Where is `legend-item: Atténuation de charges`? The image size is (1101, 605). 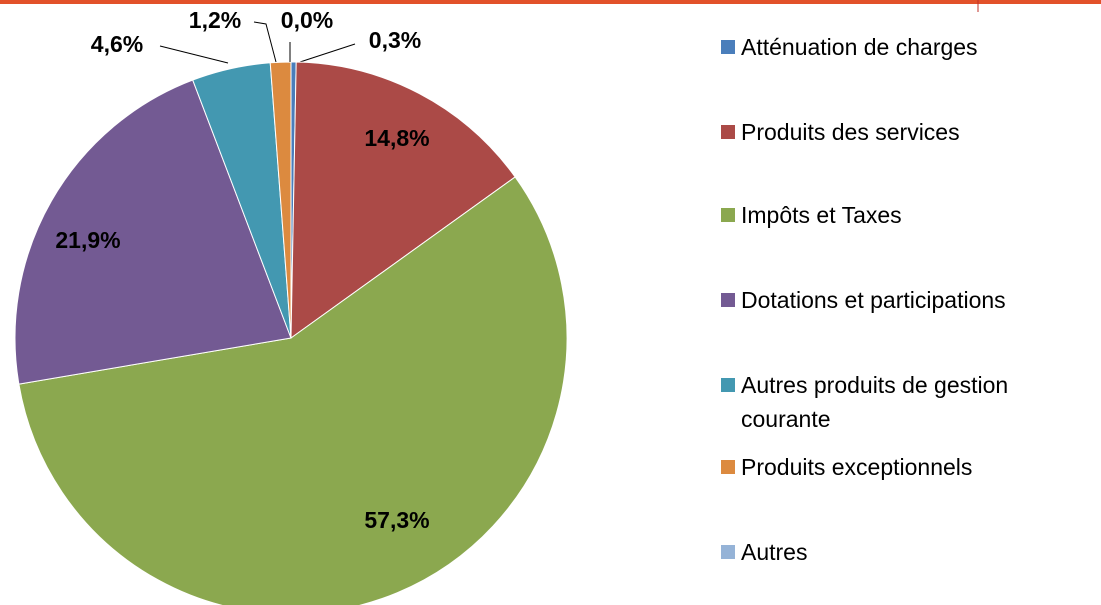
legend-item: Atténuation de charges is located at coordinates (901, 47).